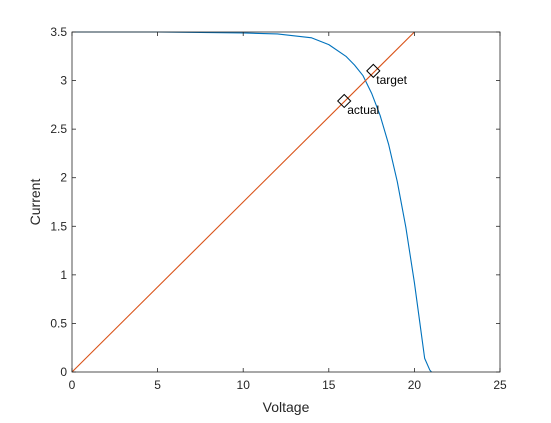 Image resolution: width=551 pixels, height=423 pixels. I want to click on annotation-label-actual: actual, so click(363, 110).